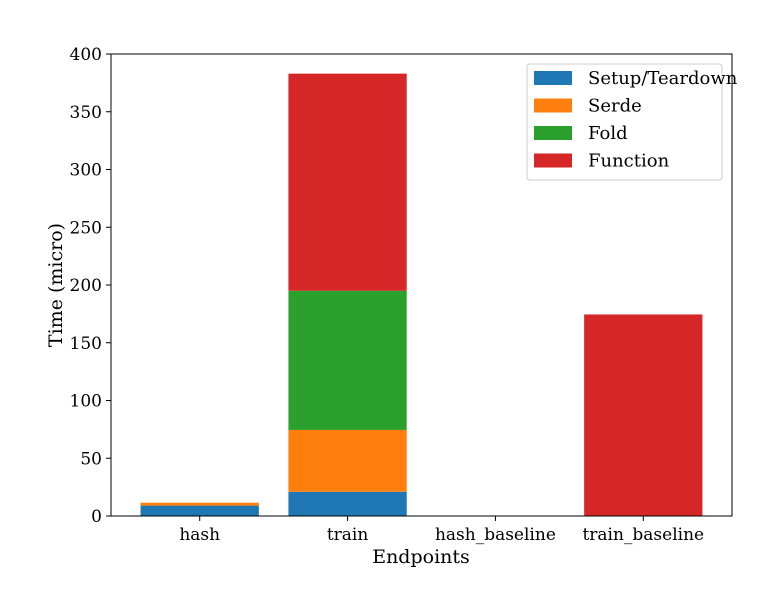 The image size is (781, 616). I want to click on x-tick-label: train, so click(348, 535).